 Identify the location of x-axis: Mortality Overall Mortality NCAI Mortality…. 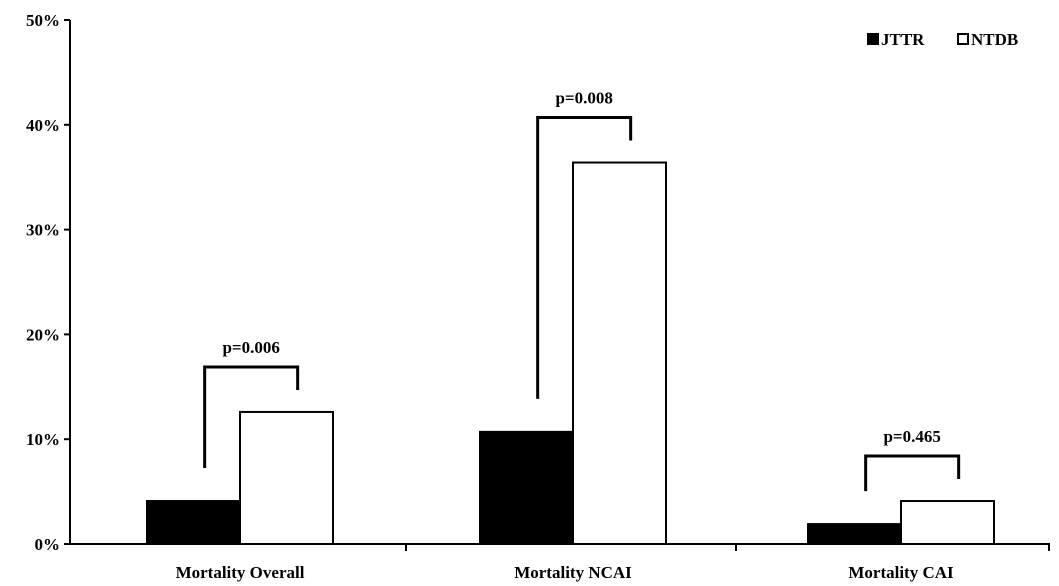
(560, 562).